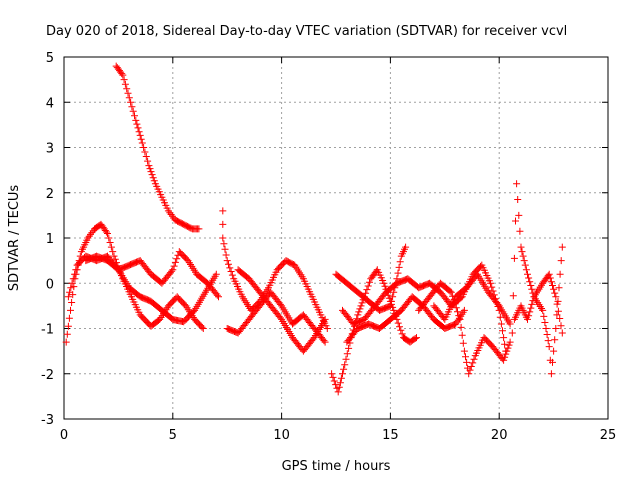 The image size is (640, 480). I want to click on y-tick-label: -2, so click(47, 375).